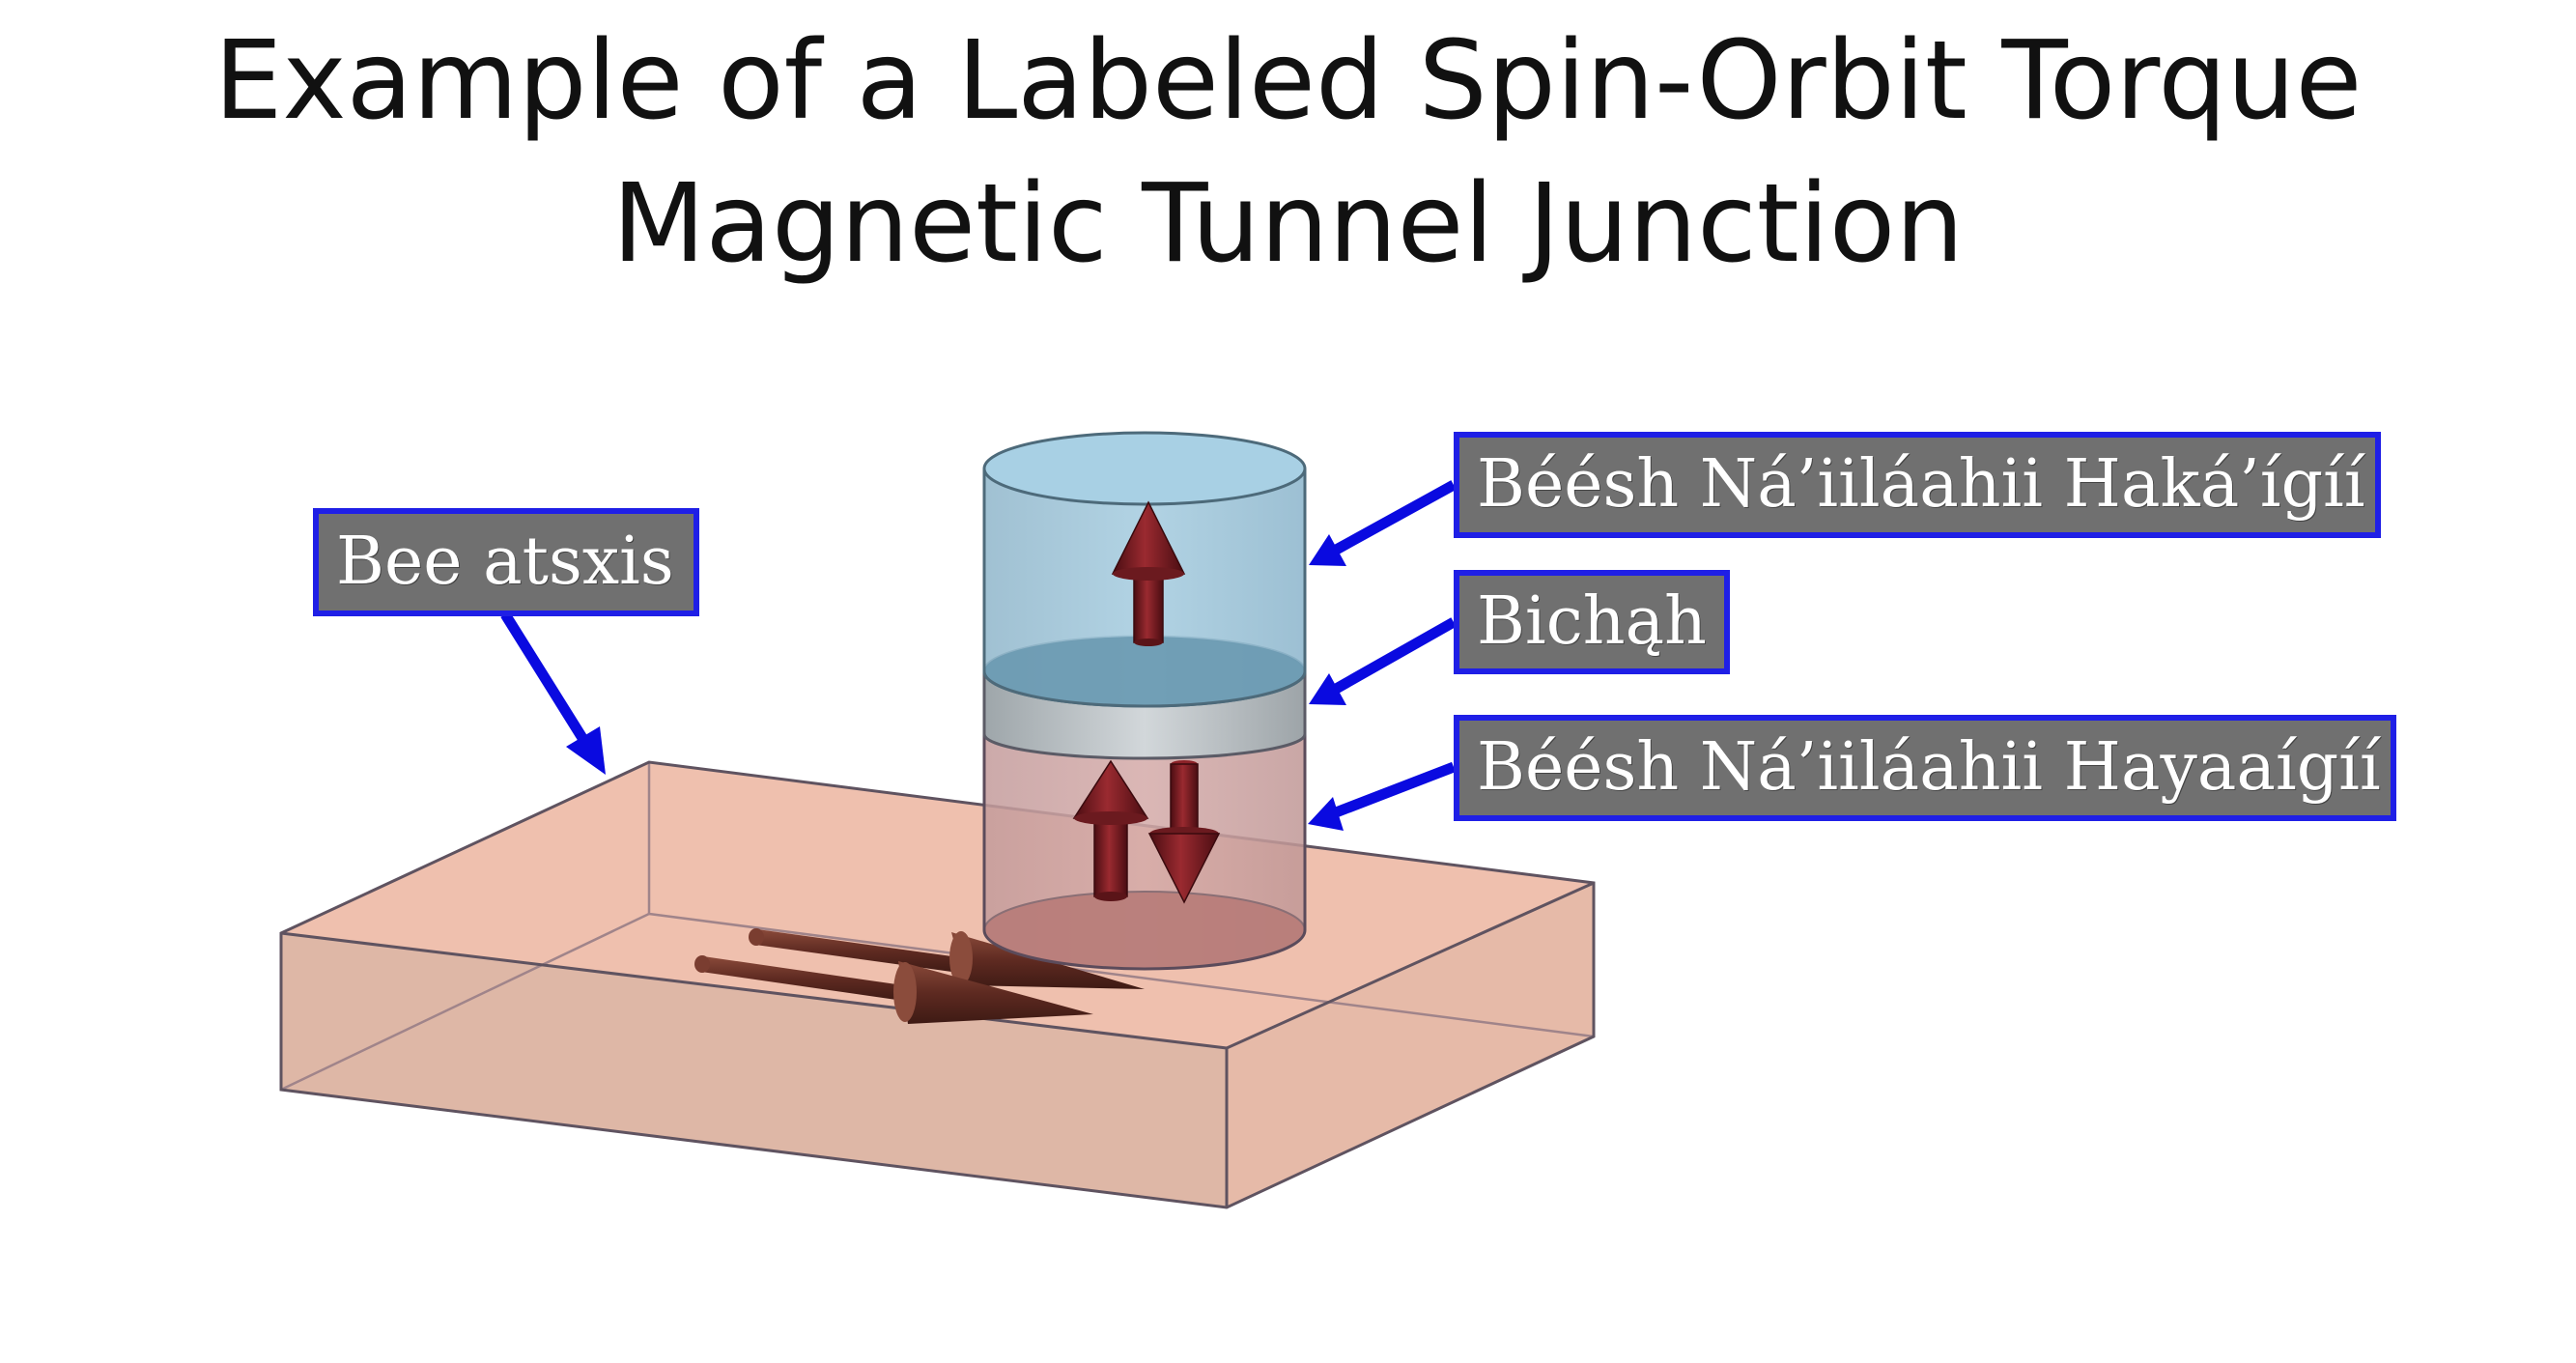  I want to click on free-layer-up-arrow, so click(1148, 573).